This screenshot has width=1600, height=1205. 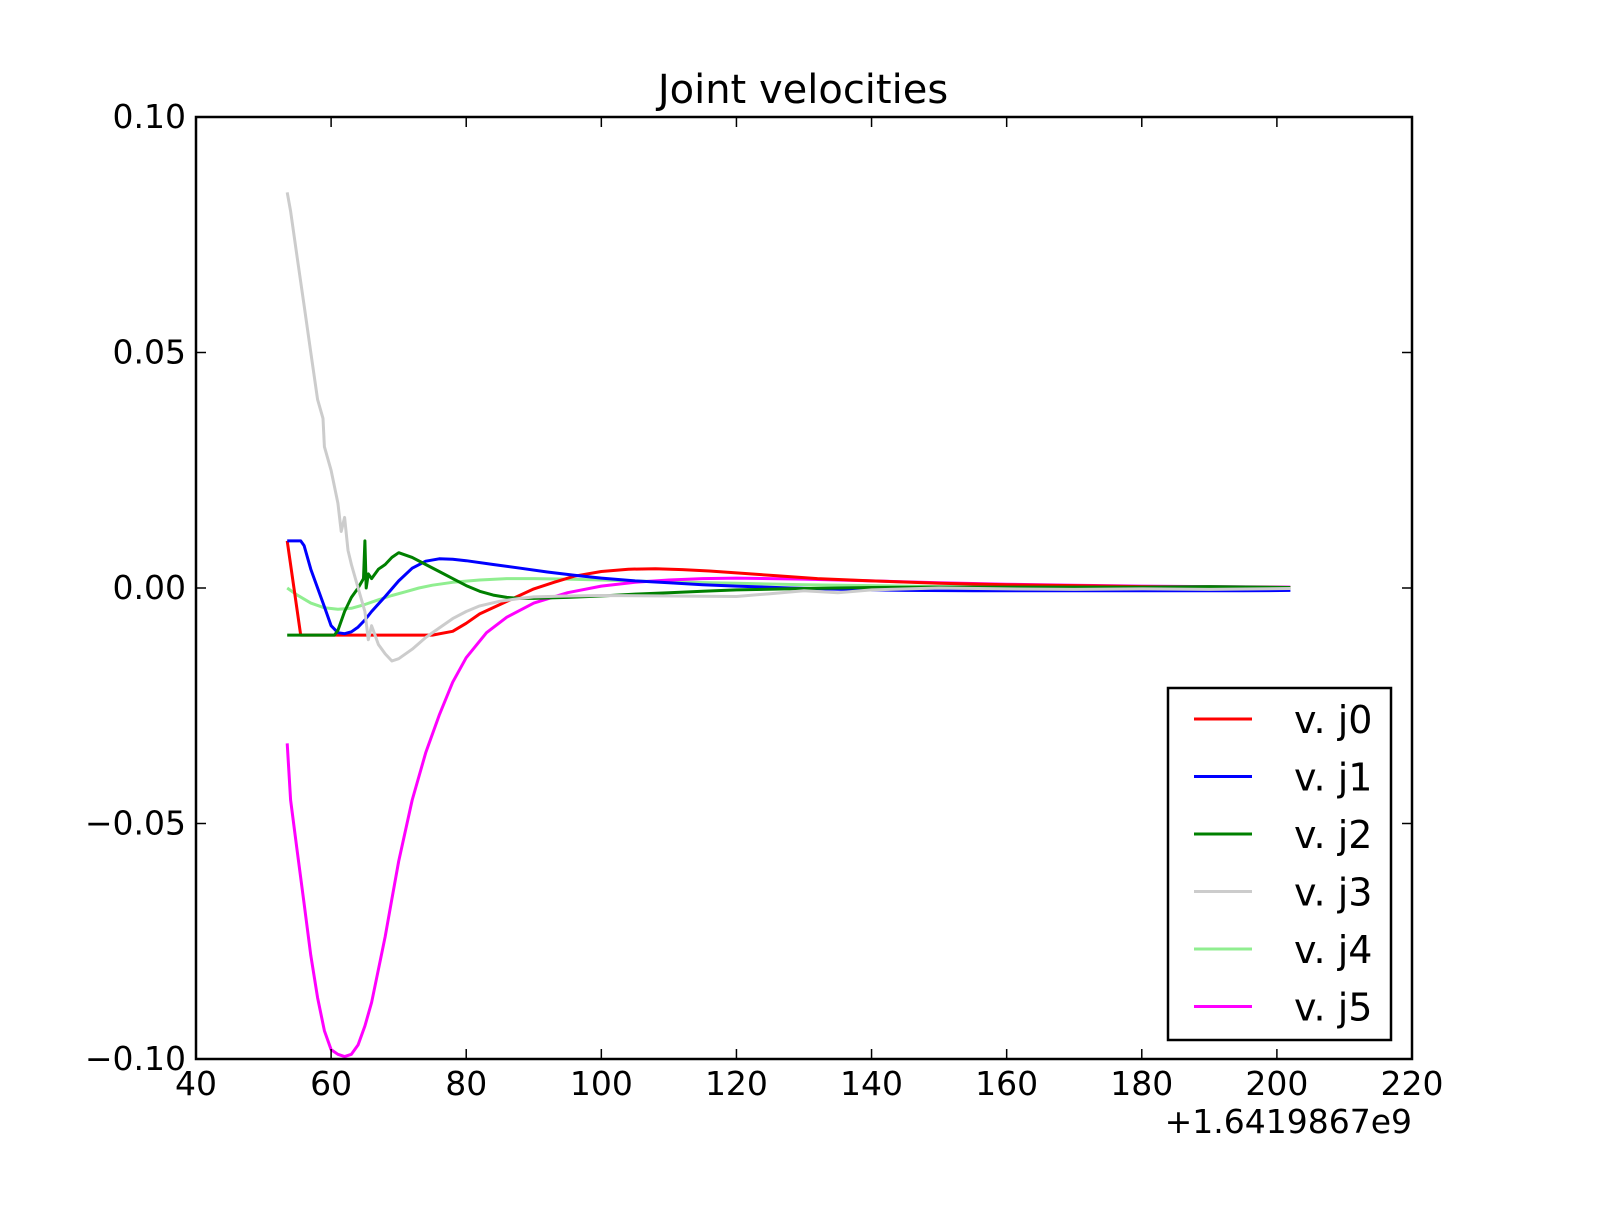 What do you see at coordinates (1333, 1008) in the screenshot?
I see `legend-label-j5: v. j5` at bounding box center [1333, 1008].